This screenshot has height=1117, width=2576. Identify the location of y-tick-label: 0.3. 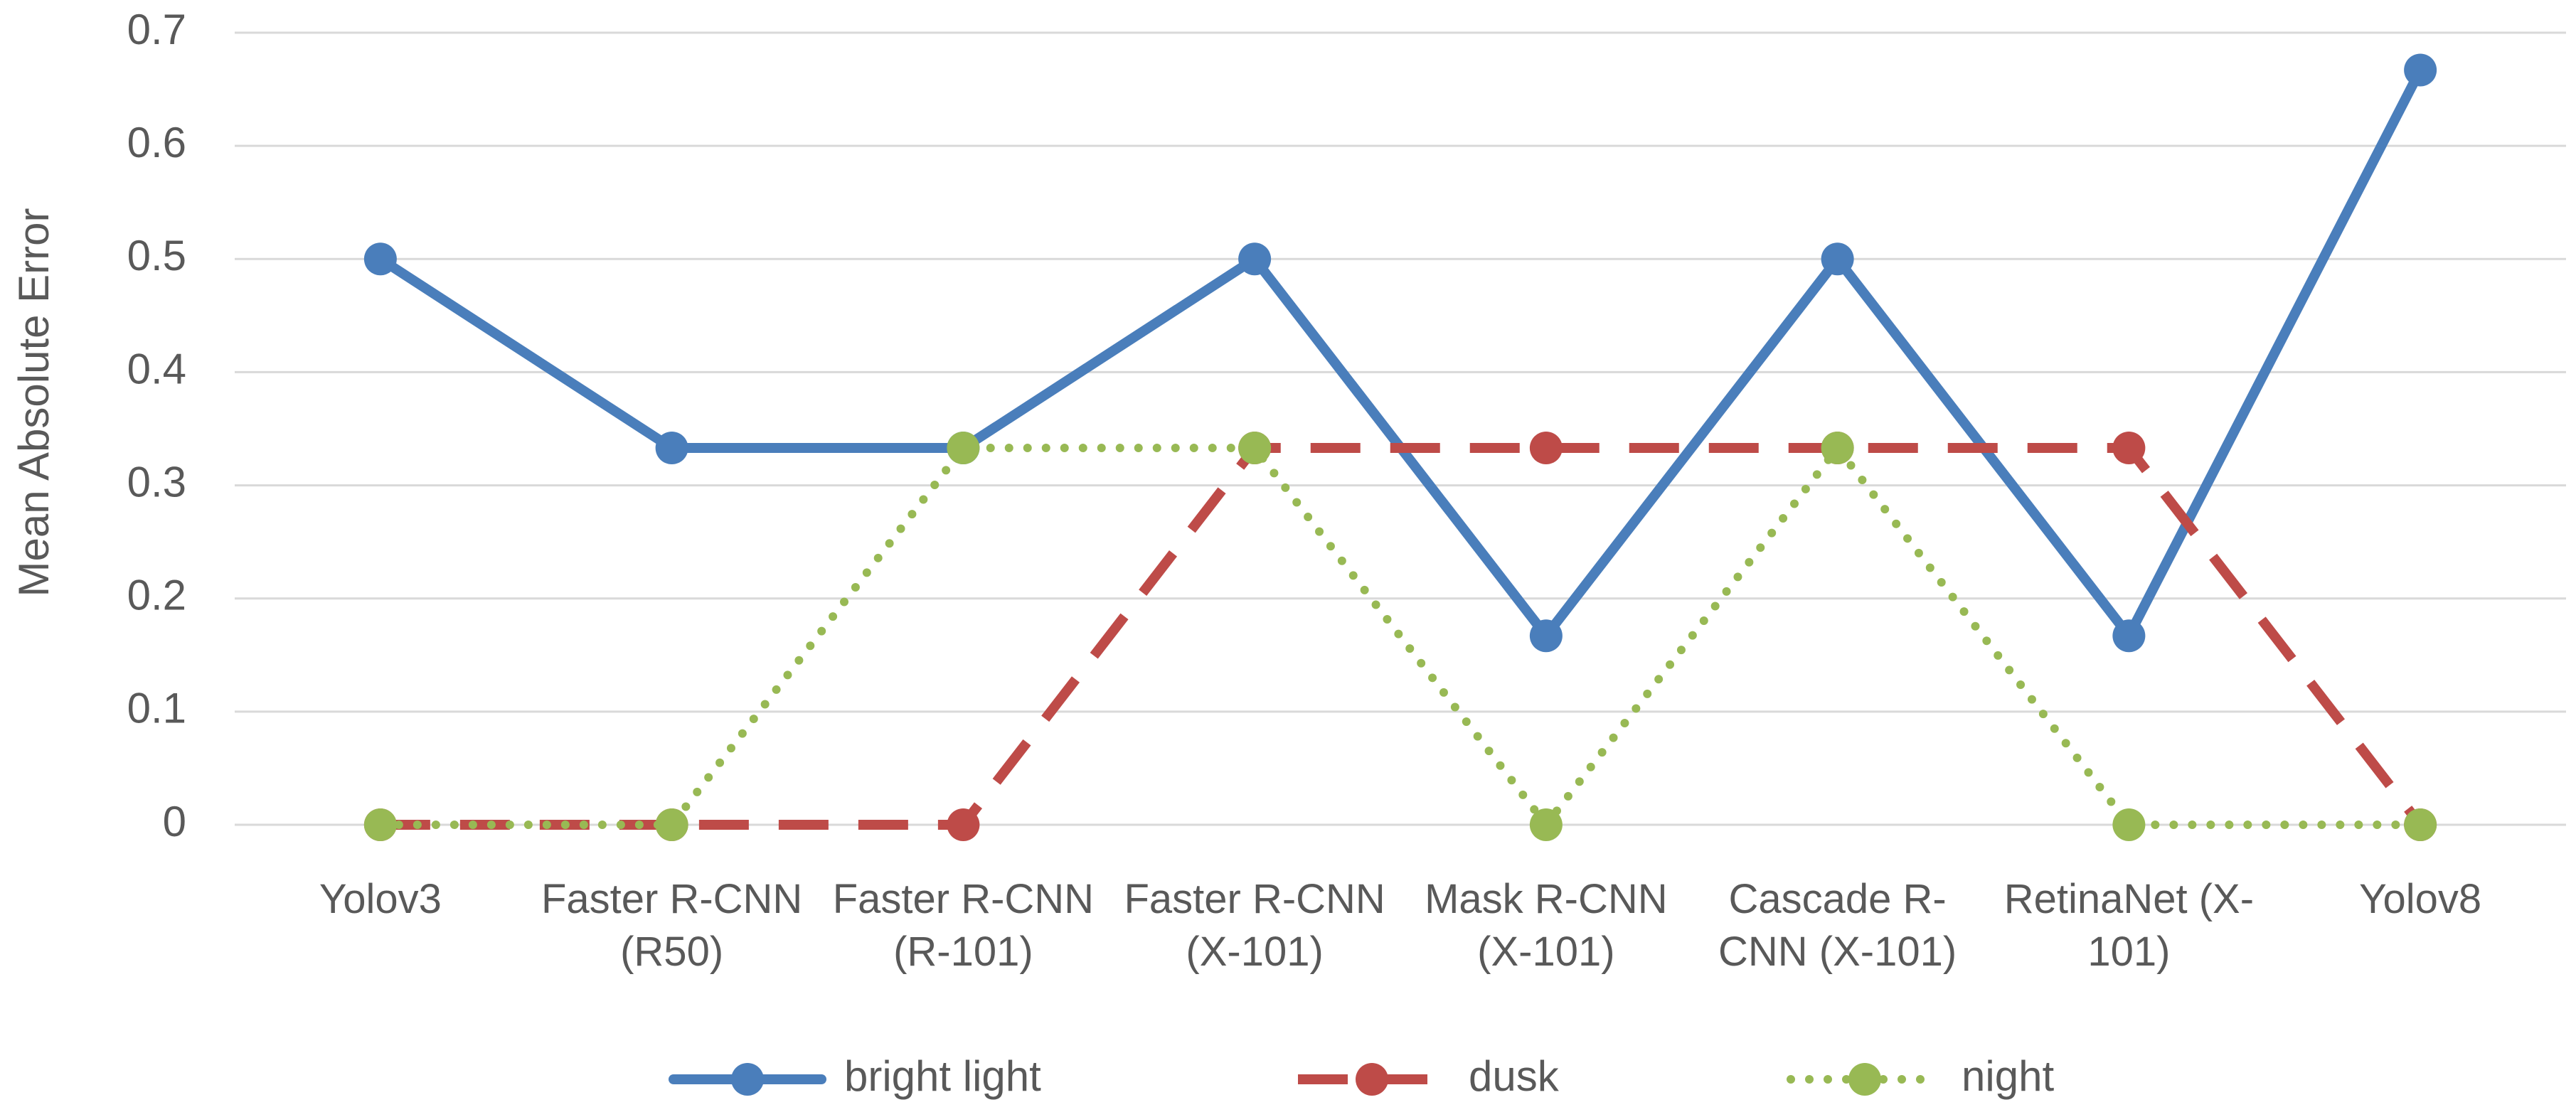
(156, 482).